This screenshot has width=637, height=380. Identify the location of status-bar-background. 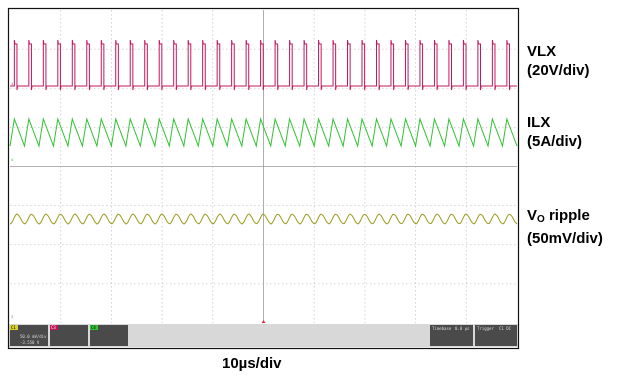
(263, 335).